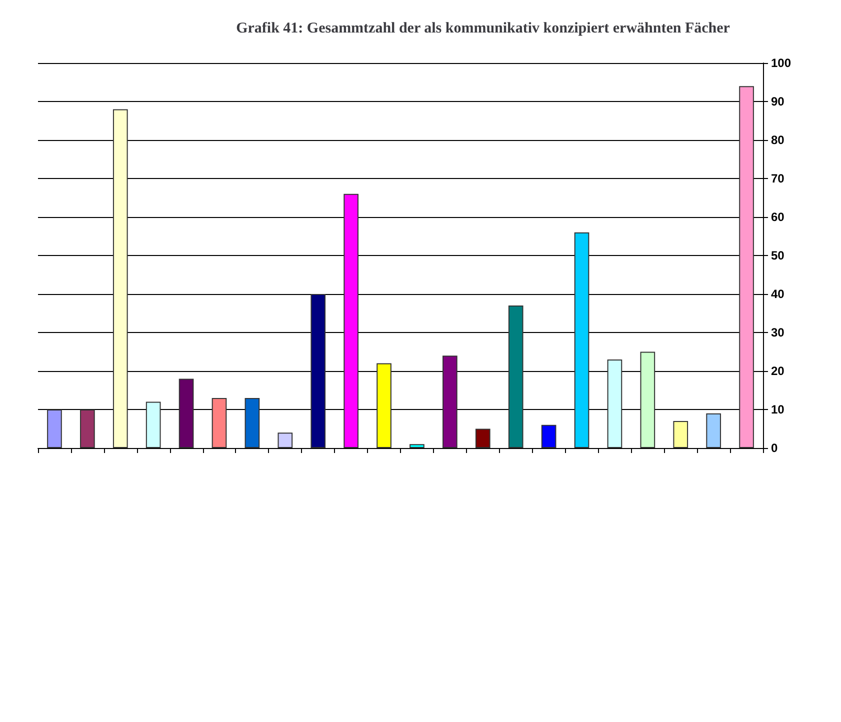  What do you see at coordinates (774, 448) in the screenshot?
I see `y-tick-label: 0` at bounding box center [774, 448].